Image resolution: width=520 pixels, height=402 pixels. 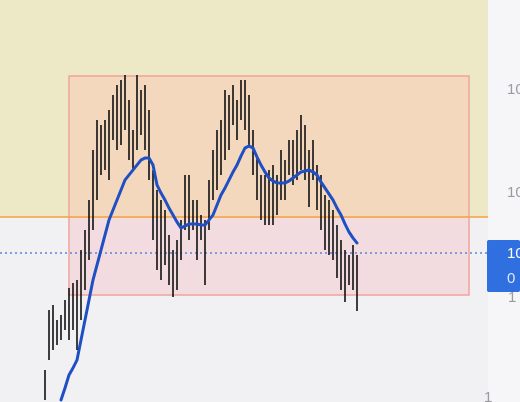 I want to click on price-label-sub: 0, so click(x=511, y=278).